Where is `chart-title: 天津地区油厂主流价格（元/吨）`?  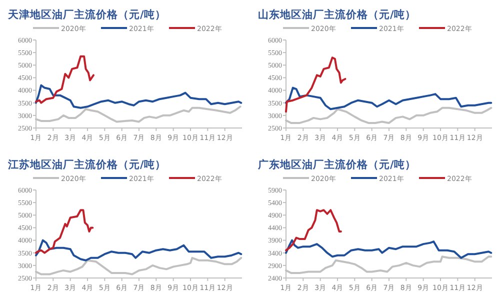
chart-title: 天津地区油厂主流价格（元/吨） is located at coordinates (86, 14).